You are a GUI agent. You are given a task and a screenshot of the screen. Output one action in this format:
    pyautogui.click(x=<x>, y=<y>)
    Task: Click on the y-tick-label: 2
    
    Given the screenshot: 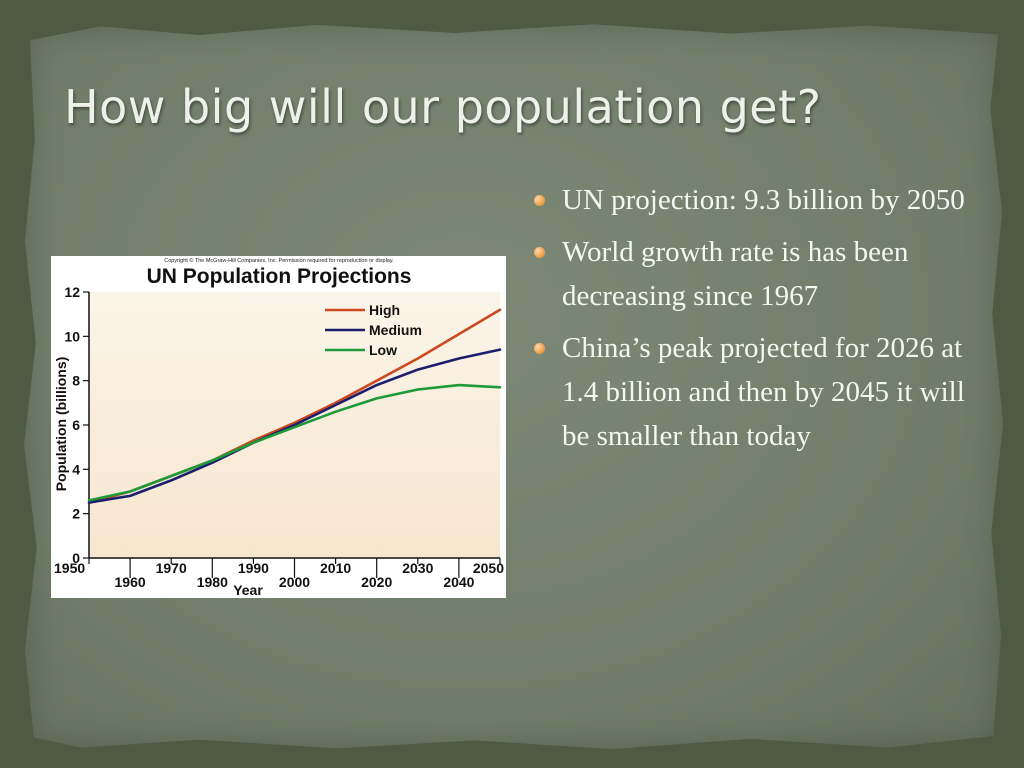 What is the action you would take?
    pyautogui.click(x=76, y=514)
    